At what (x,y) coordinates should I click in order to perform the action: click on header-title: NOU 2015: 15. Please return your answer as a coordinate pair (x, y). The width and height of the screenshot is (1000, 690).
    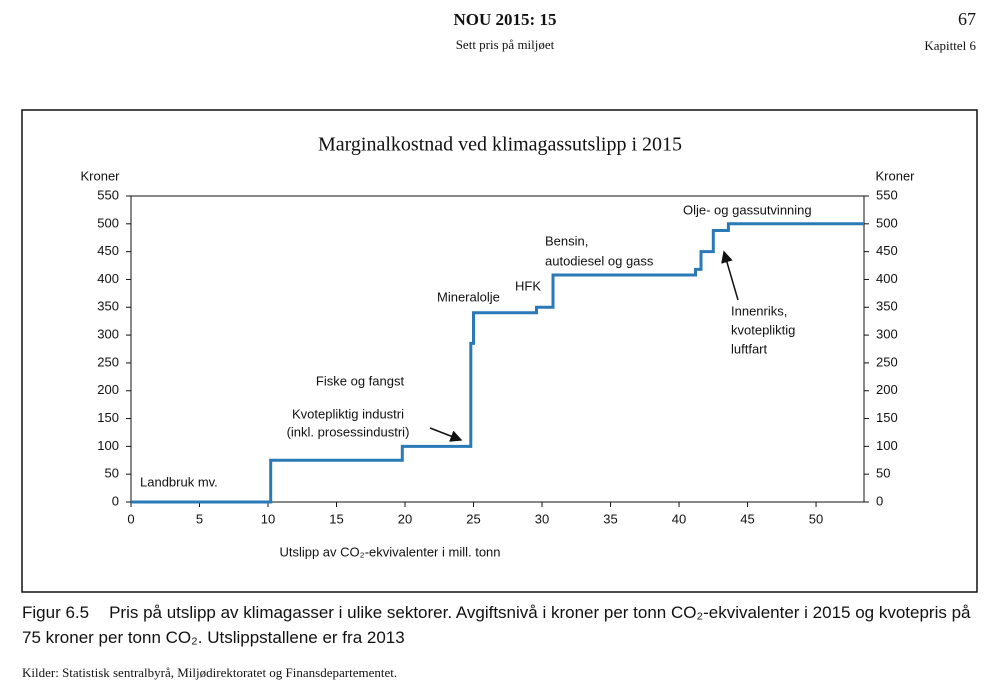
    Looking at the image, I should click on (505, 19).